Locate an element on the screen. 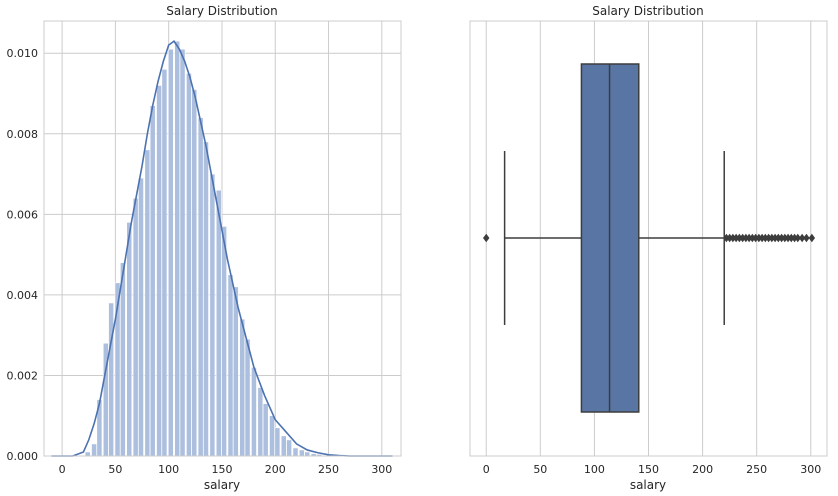  y-tick-label: 0.010 is located at coordinates (23, 53).